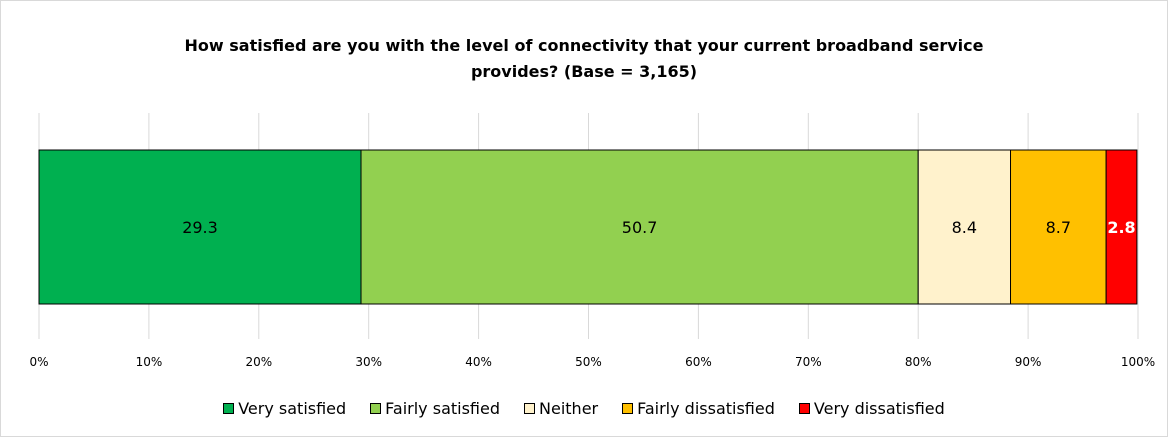 The image size is (1168, 437). What do you see at coordinates (478, 362) in the screenshot?
I see `x-tick-label: 40%` at bounding box center [478, 362].